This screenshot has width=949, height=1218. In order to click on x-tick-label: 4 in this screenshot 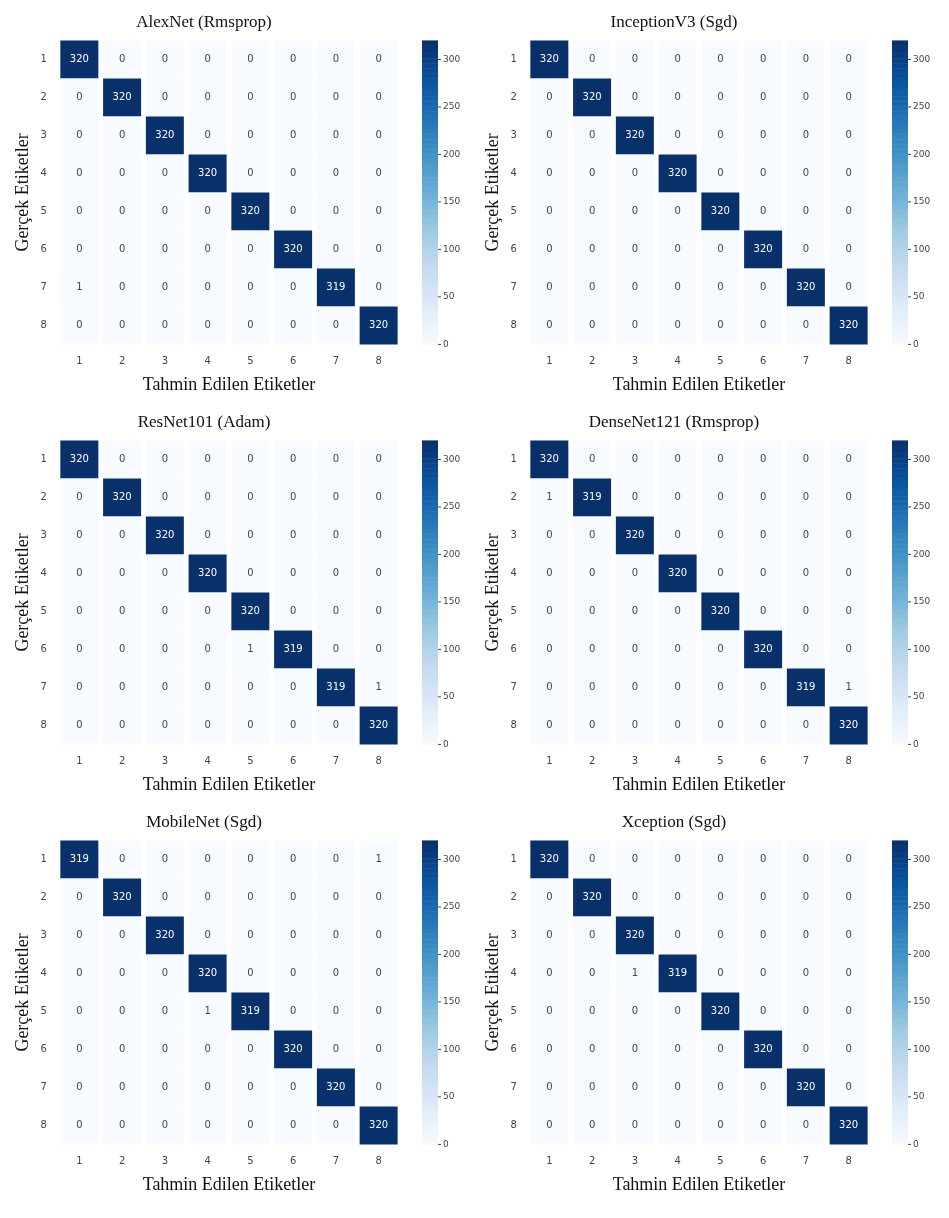, I will do `click(677, 1160)`.